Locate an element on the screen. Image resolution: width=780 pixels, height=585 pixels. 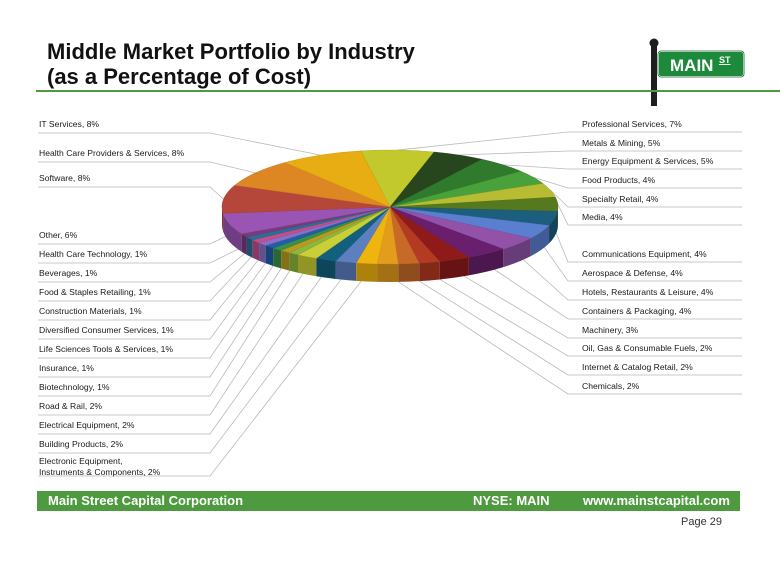
slice-label: Hotels, Restaurants & Leisure, 4% is located at coordinates (648, 292).